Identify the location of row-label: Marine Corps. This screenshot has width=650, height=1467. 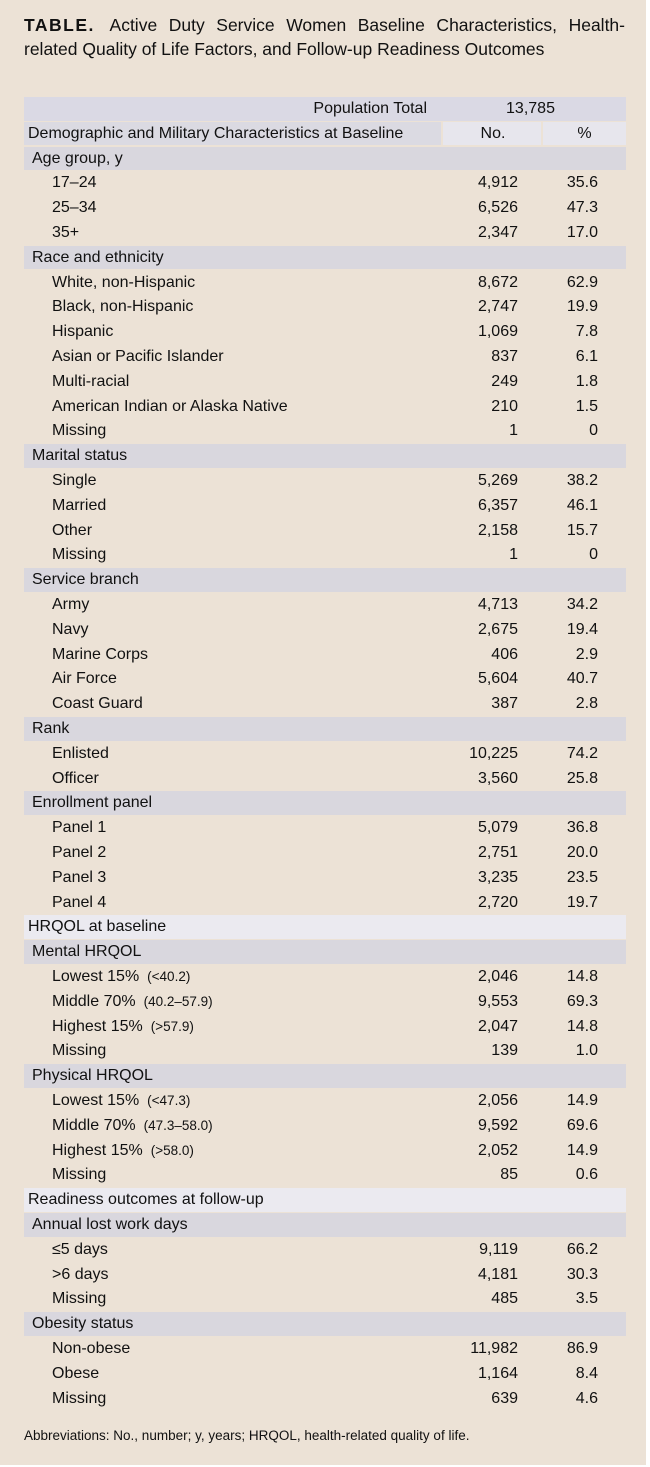
(100, 654).